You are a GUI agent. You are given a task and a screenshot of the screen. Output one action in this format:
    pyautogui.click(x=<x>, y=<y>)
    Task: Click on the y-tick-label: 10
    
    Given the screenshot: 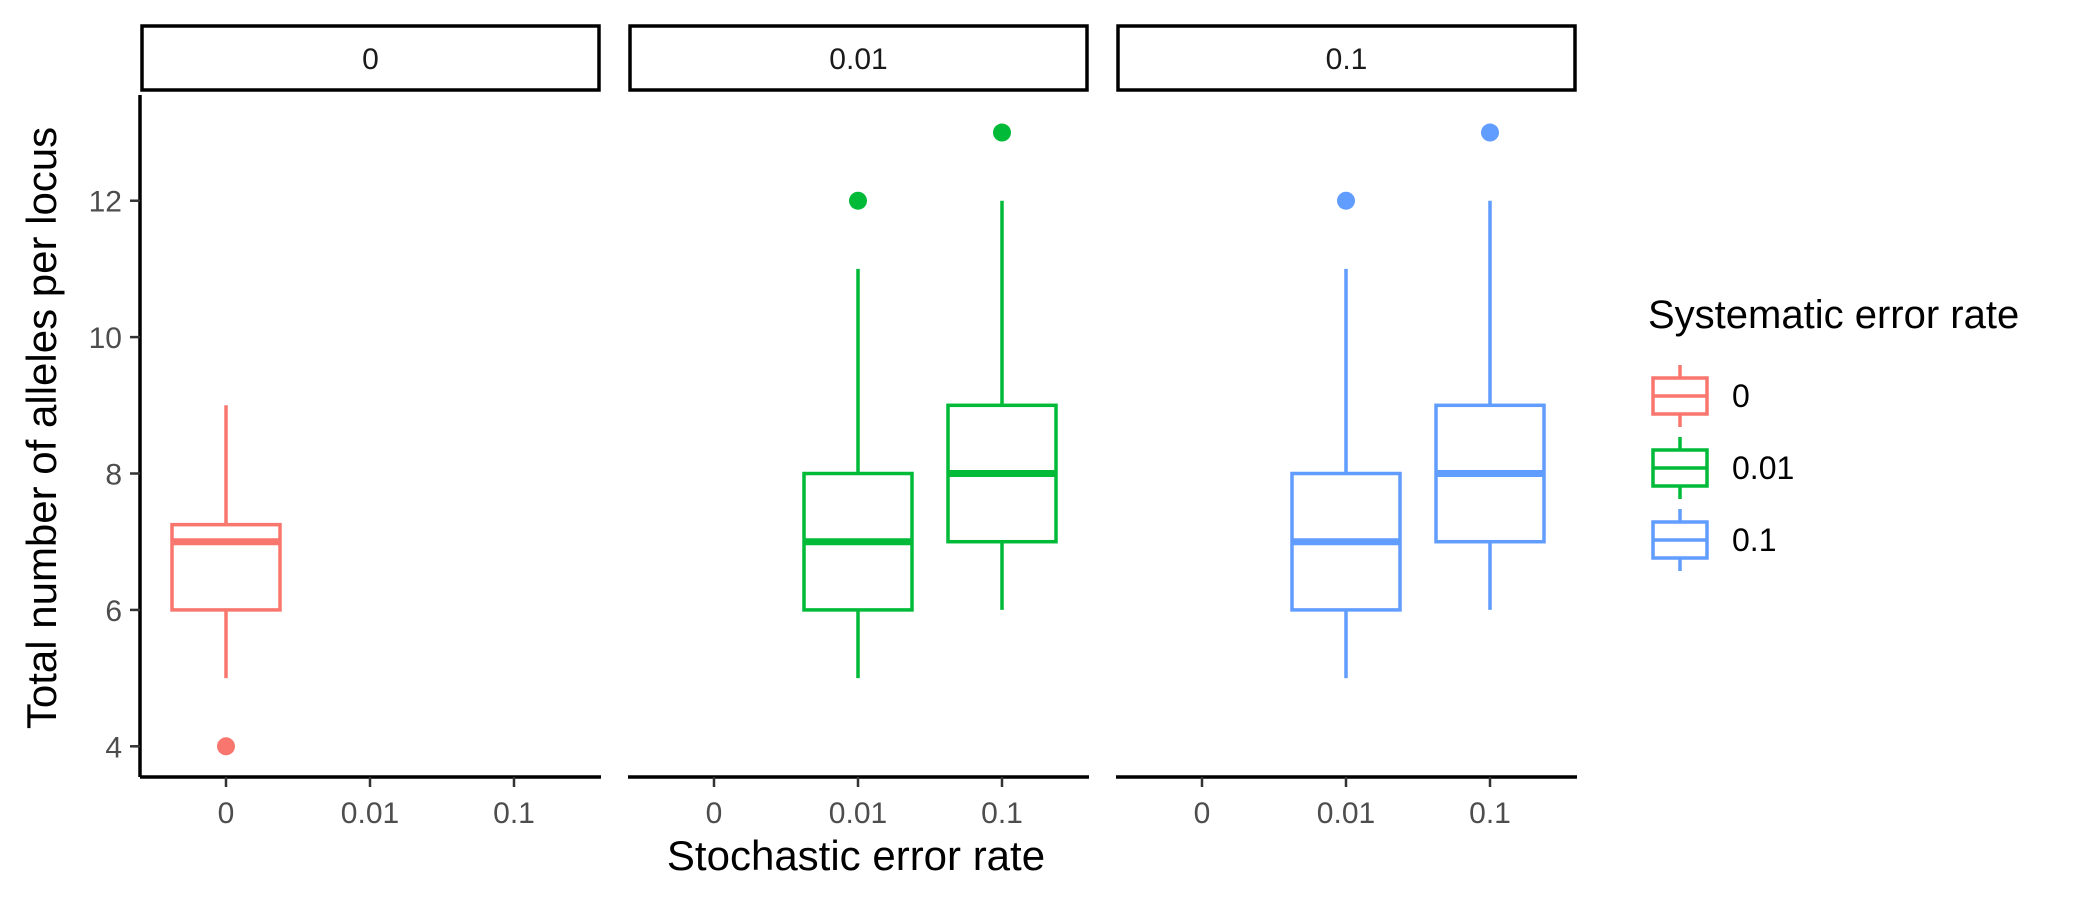 What is the action you would take?
    pyautogui.click(x=105, y=338)
    